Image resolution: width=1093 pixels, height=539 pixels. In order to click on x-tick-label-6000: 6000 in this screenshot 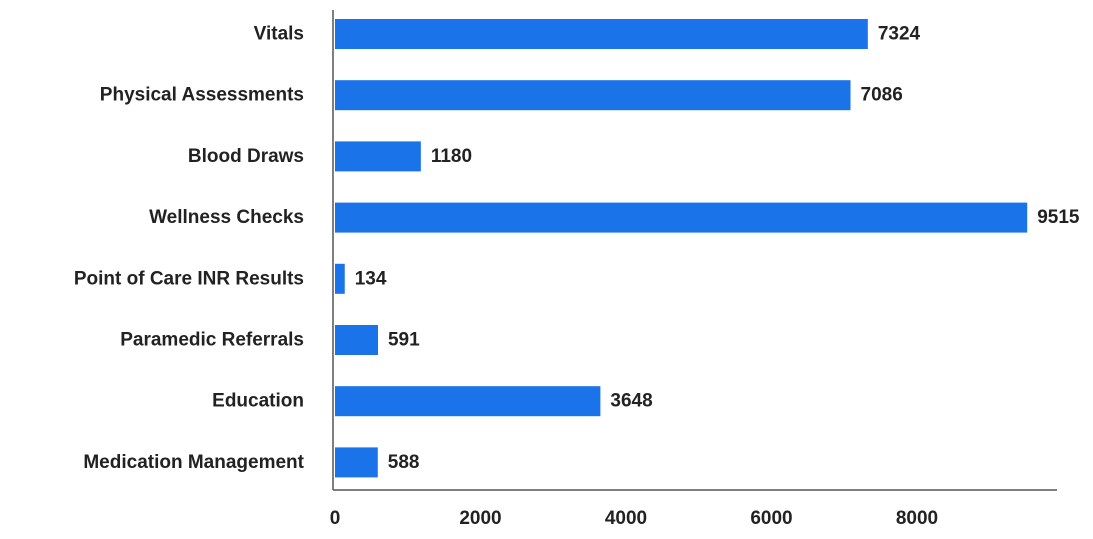, I will do `click(771, 518)`.